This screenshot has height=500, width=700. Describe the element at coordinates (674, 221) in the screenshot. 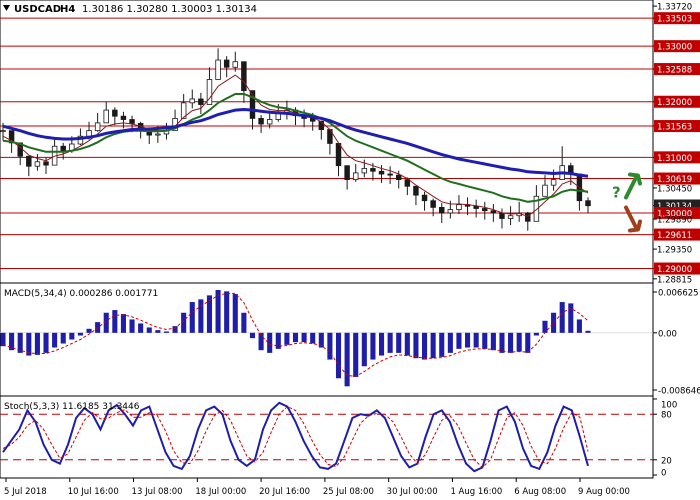

I see `price-tick-label: 1.29890` at that location.